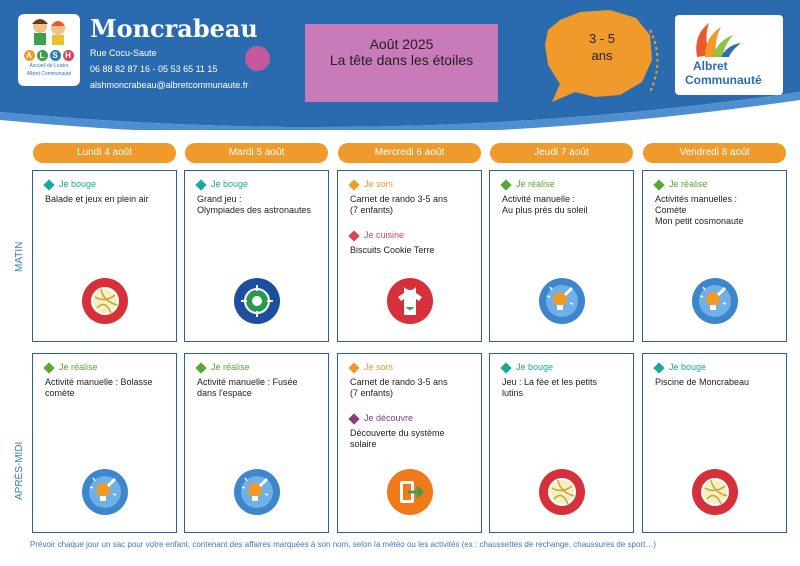  Describe the element at coordinates (104, 256) in the screenshot. I see `morning-activity-card: Je bouge Balade et jeux en plein air` at that location.